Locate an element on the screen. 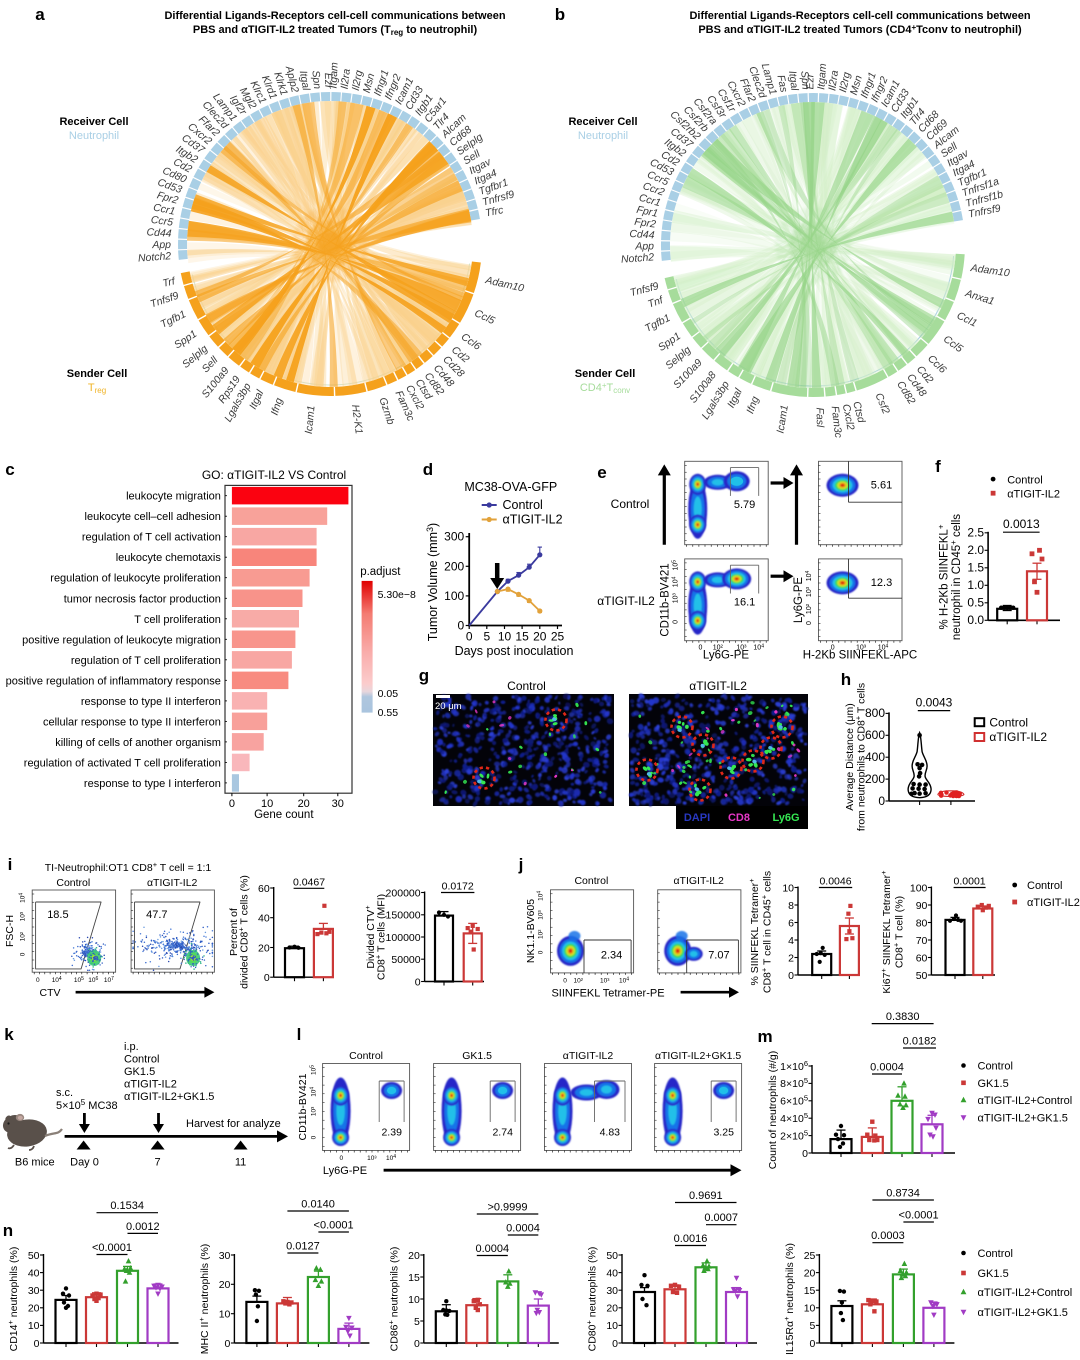 Image resolution: width=1080 pixels, height=1360 pixels. svg-text: 0.0046 is located at coordinates (835, 882).